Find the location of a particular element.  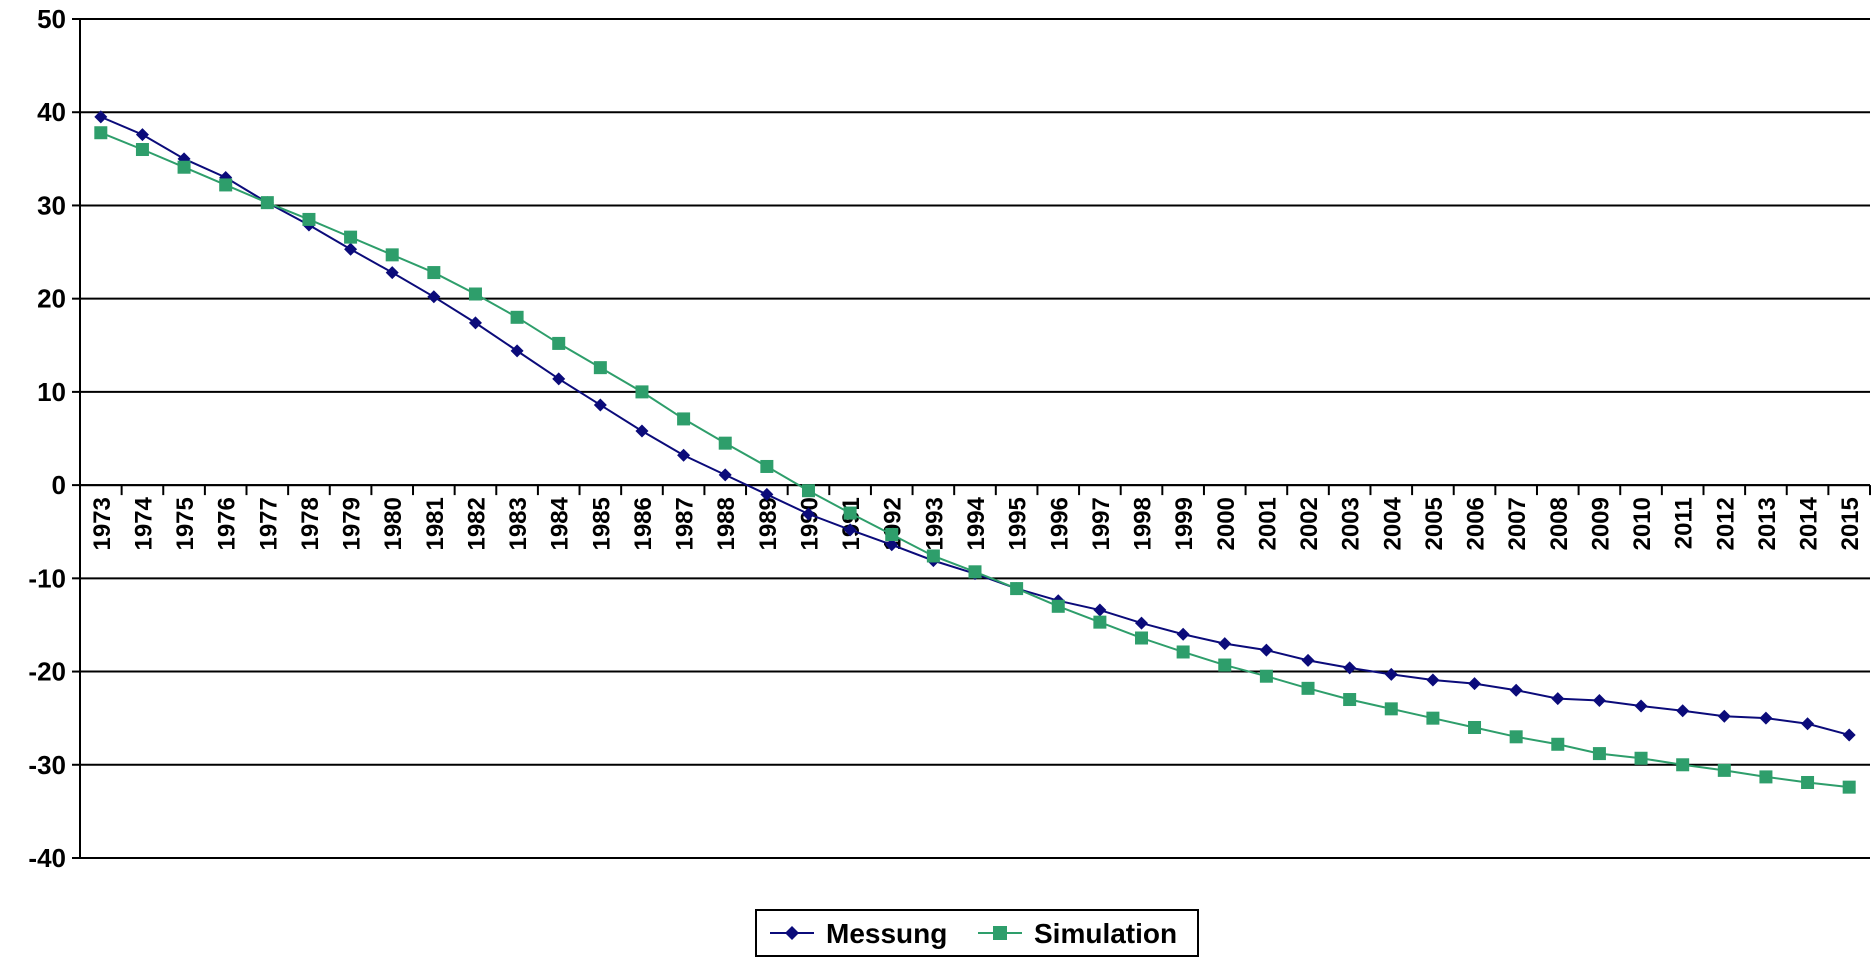

y-tick-label-10: 10 is located at coordinates (51, 392).